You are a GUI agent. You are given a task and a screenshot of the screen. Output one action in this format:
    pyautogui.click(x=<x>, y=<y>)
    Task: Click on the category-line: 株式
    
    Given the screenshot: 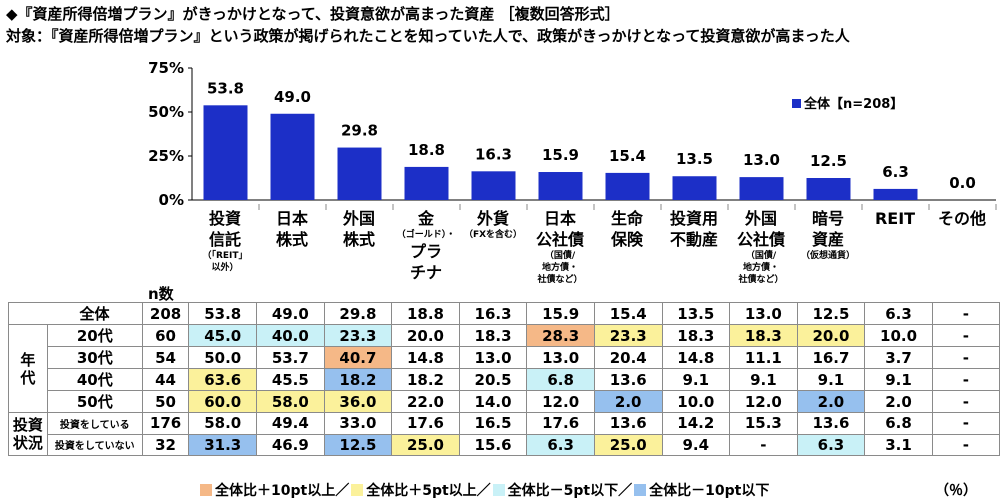 What is the action you would take?
    pyautogui.click(x=358, y=239)
    